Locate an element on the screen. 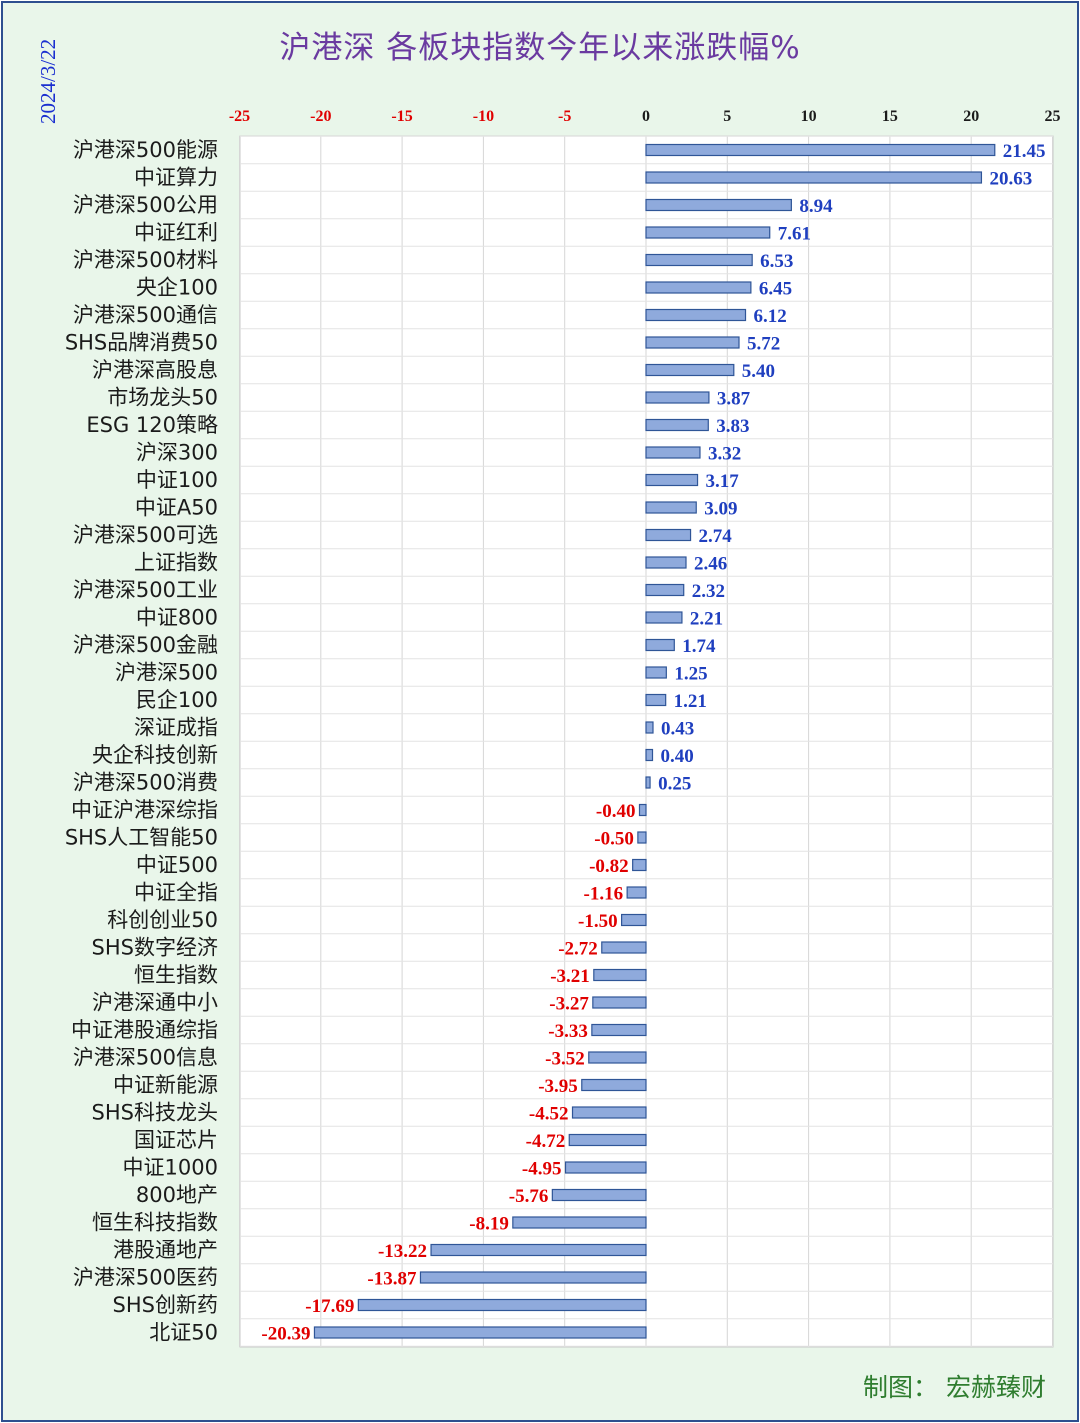 The height and width of the screenshot is (1423, 1080). value-label: 6.45 is located at coordinates (775, 289).